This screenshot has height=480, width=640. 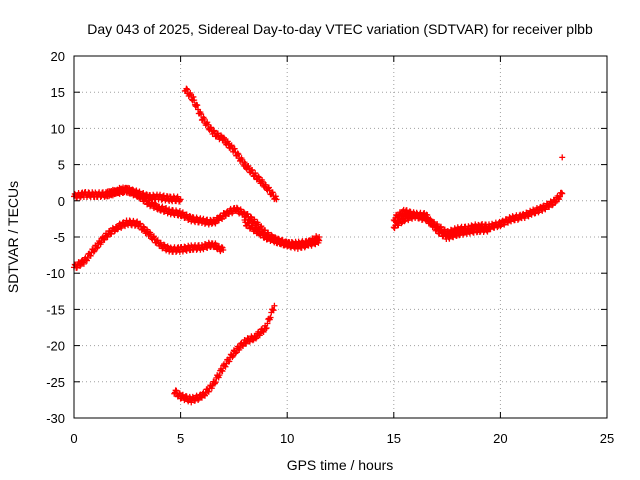 I want to click on y-tick-label: -15, so click(x=55, y=309).